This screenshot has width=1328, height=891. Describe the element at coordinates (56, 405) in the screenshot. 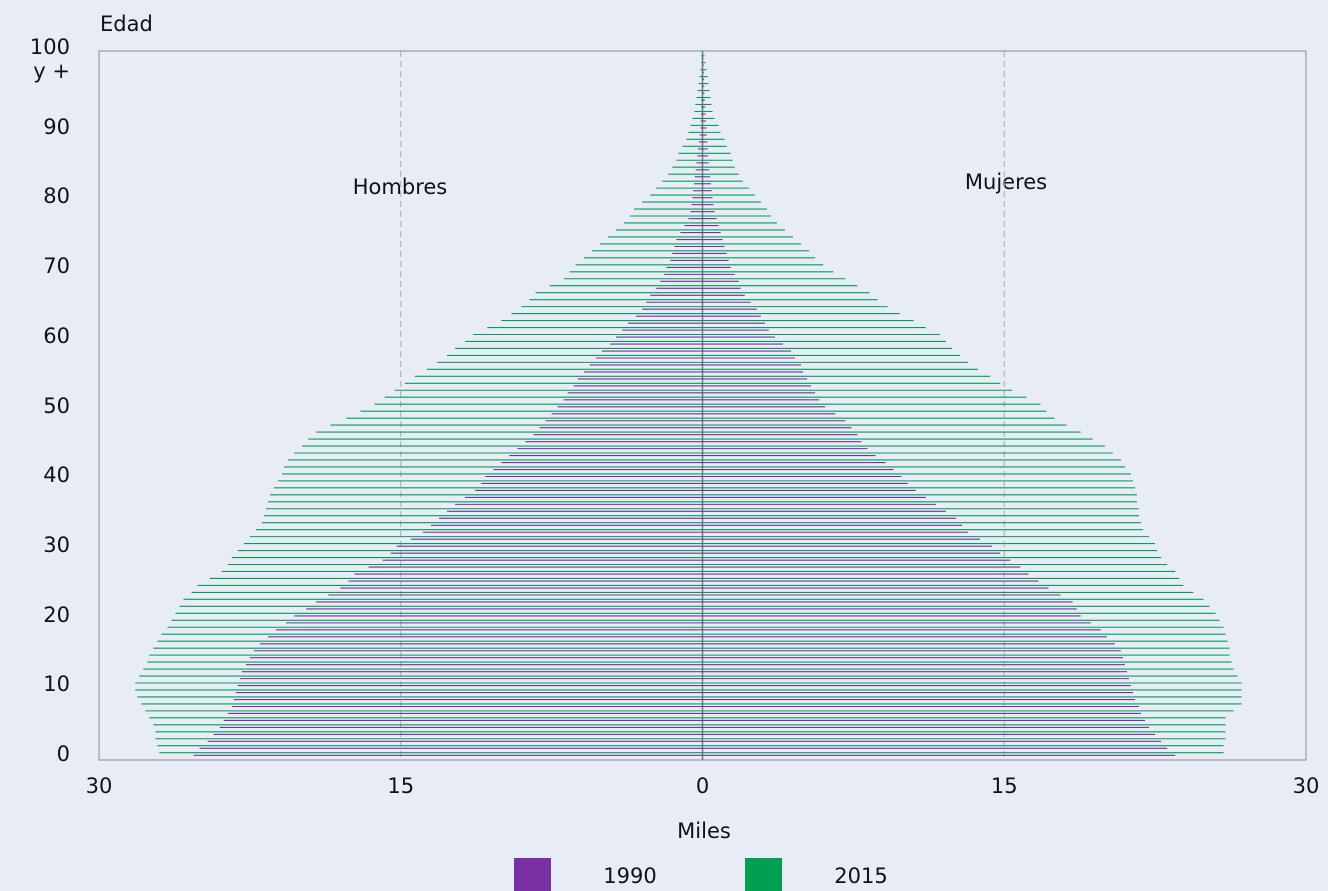

I see `y-tick-label: 50` at that location.